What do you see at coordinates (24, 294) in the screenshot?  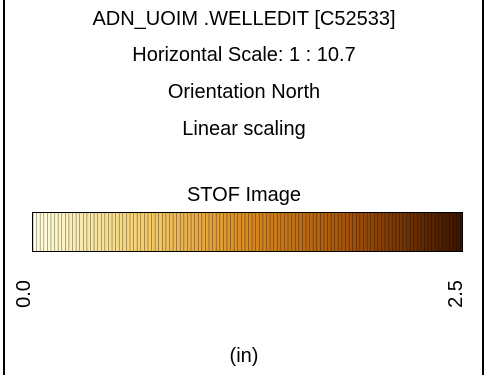 I see `scale-min-label: 0.0` at bounding box center [24, 294].